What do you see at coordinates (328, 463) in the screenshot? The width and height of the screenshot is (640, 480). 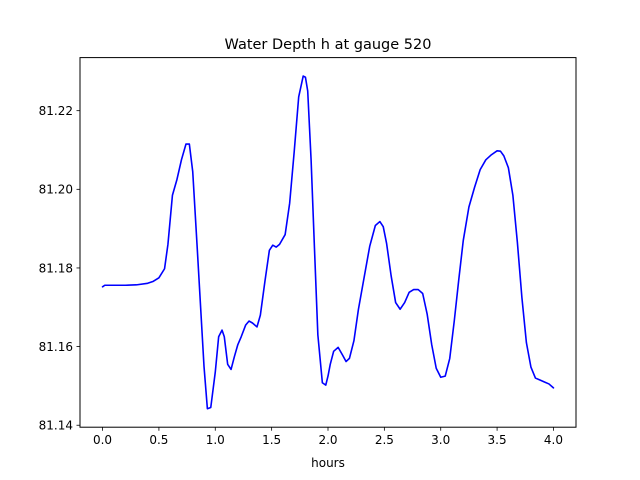 I see `x-axis-label: hours` at bounding box center [328, 463].